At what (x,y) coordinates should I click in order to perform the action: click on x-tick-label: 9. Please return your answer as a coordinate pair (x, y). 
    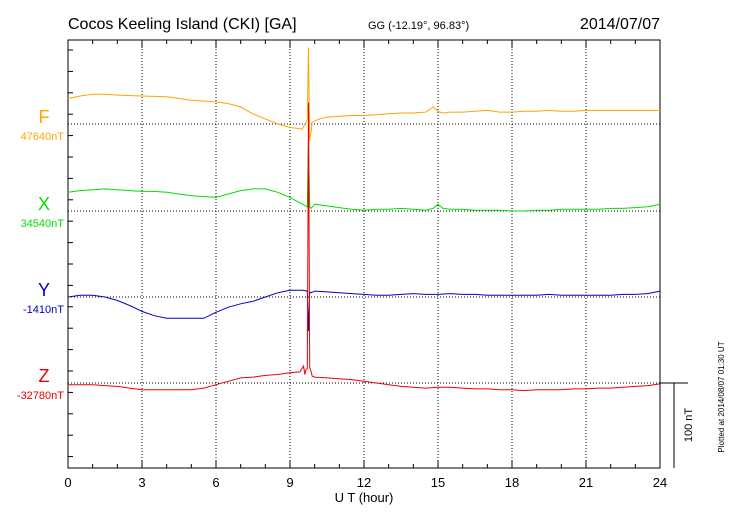
    Looking at the image, I should click on (289, 482).